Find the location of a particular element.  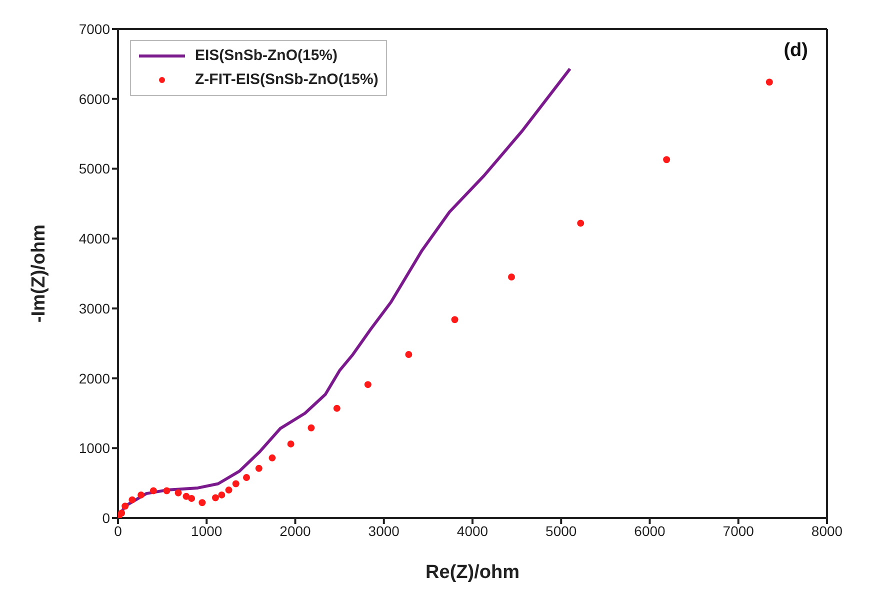

x-tick-label: 5000 is located at coordinates (561, 530).